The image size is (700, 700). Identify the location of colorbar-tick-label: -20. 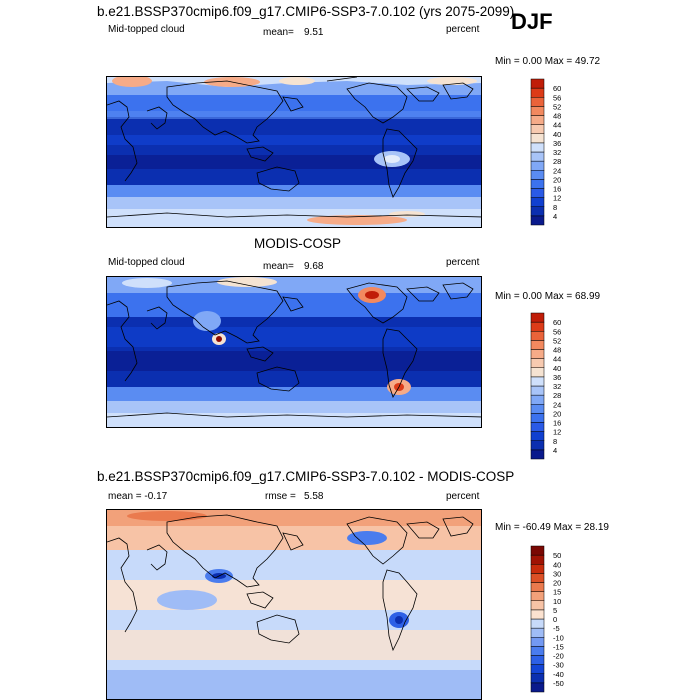
(558, 656).